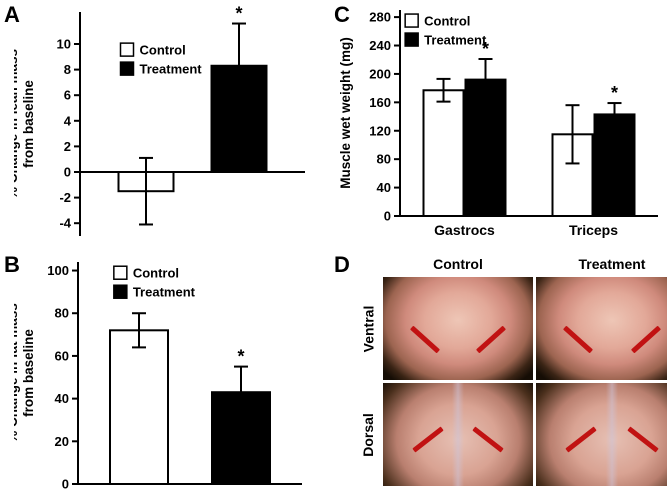 The image size is (667, 496). I want to click on photo-treatment-ventral, so click(601, 328).